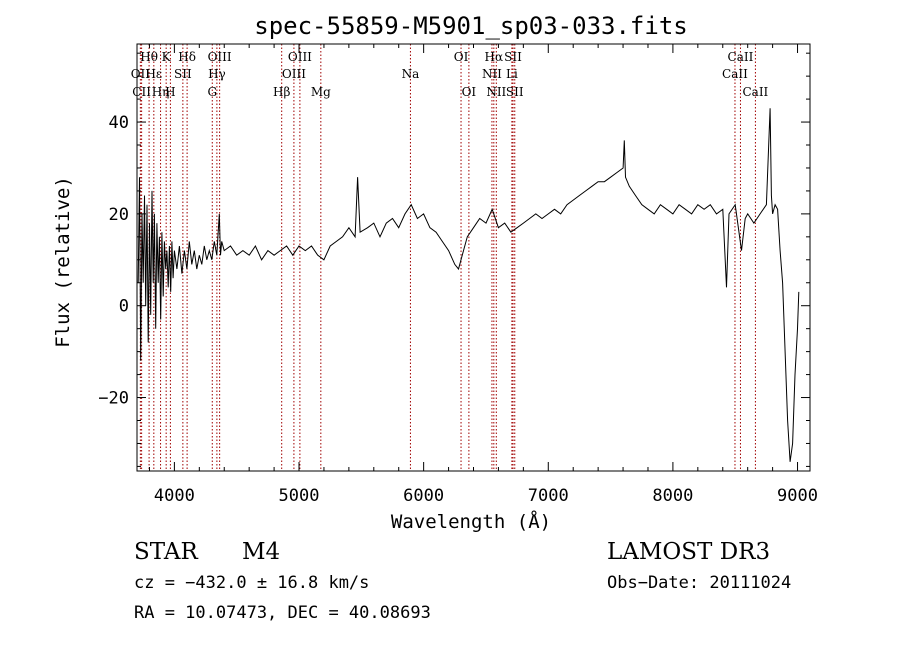  Describe the element at coordinates (321, 92) in the screenshot. I see `line-label: Mg` at that location.